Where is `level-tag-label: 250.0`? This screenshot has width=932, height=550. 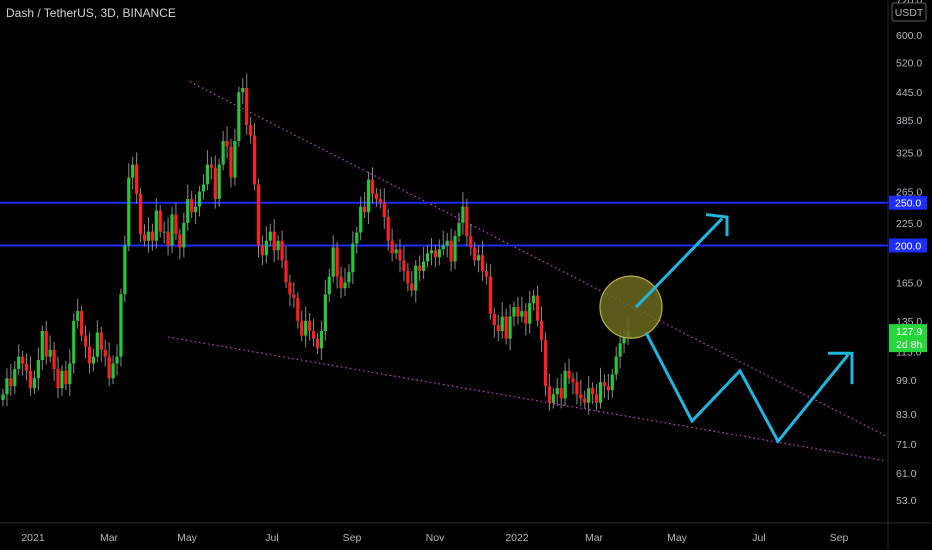 level-tag-label: 250.0 is located at coordinates (908, 204).